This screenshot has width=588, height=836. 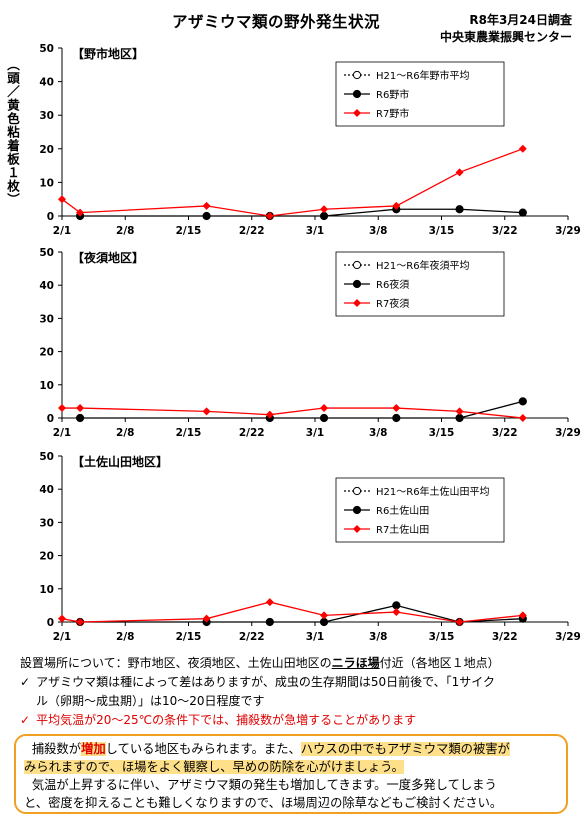 I want to click on advice-highlight: ハウスの中でもアザミウマ類の被害が, so click(x=405, y=749).